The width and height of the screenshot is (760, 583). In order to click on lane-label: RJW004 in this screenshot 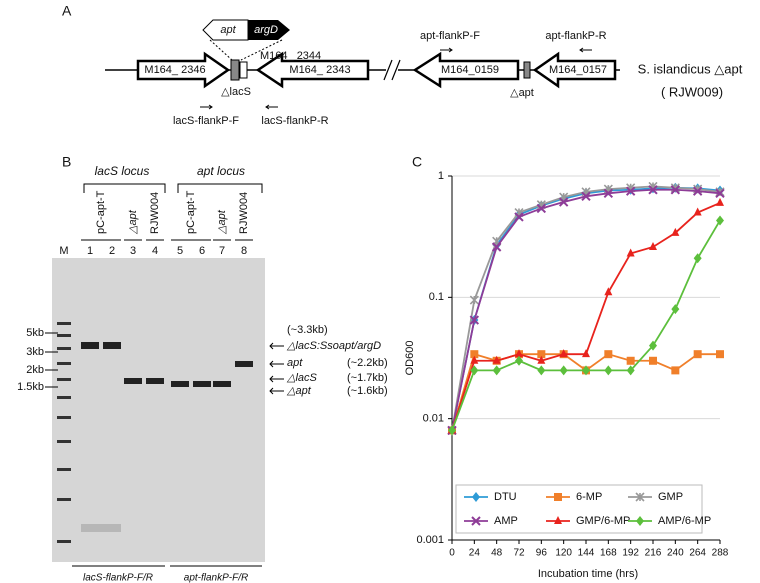, I will do `click(244, 213)`.